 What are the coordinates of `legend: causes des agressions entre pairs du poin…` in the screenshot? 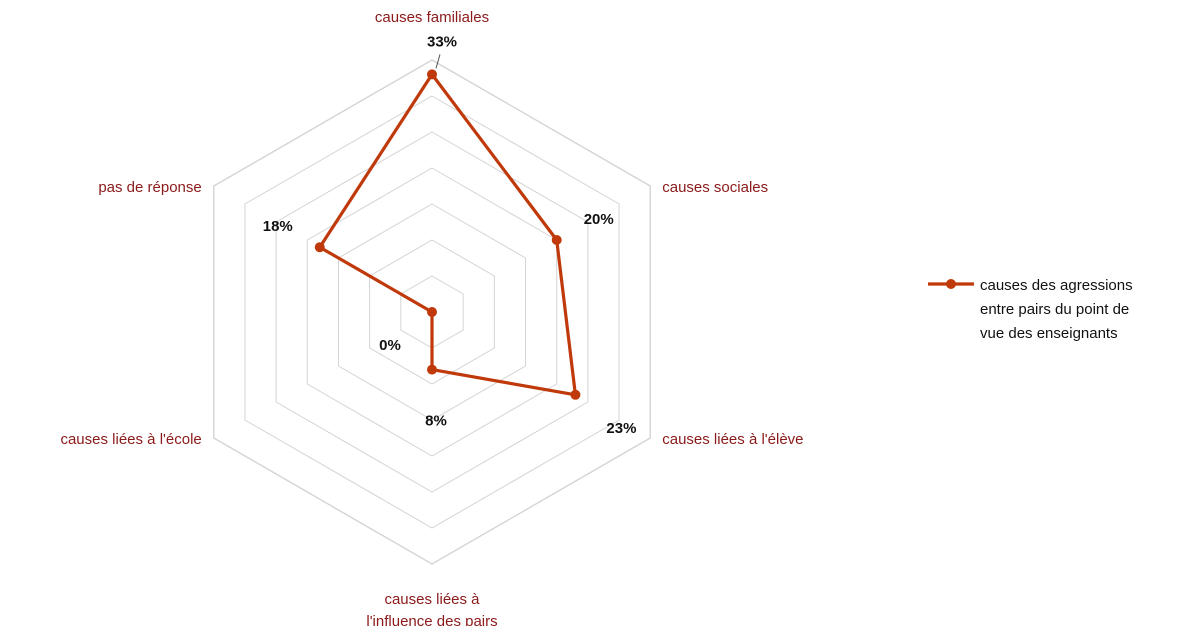 It's located at (1030, 309).